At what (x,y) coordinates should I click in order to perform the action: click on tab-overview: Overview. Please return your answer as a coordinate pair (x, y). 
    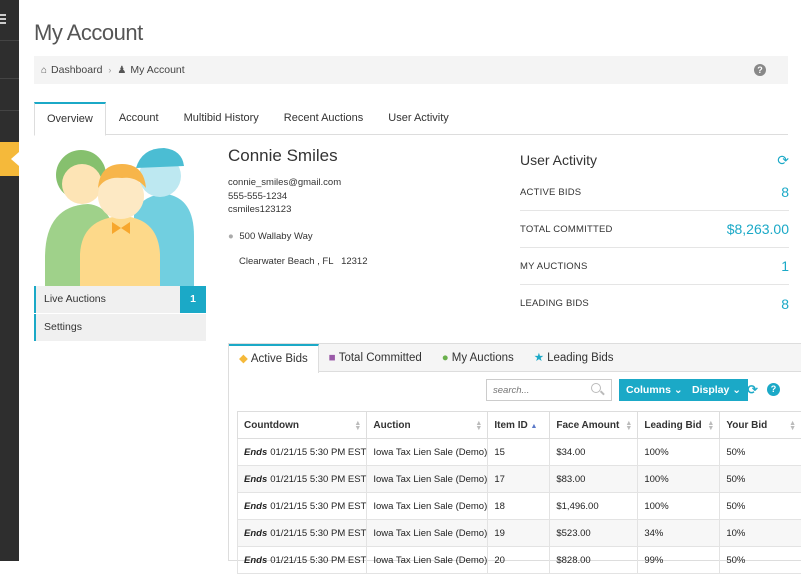
    Looking at the image, I should click on (70, 119).